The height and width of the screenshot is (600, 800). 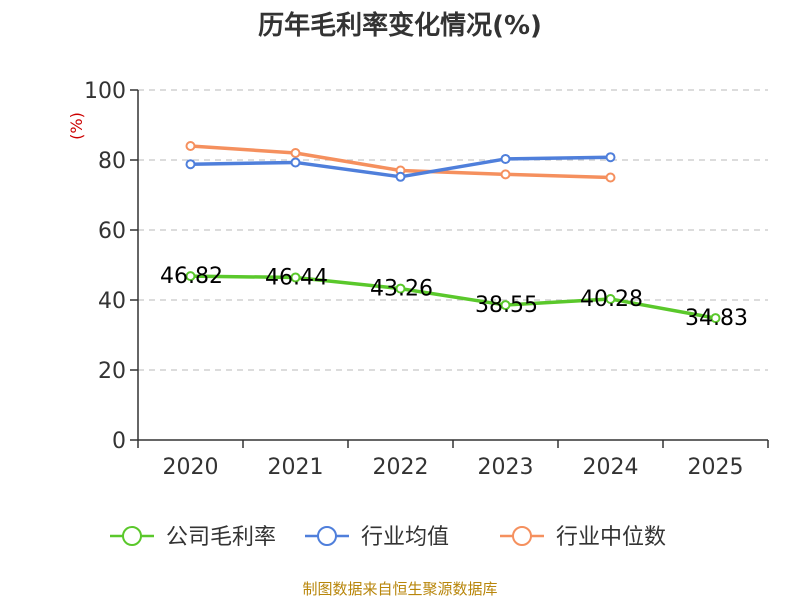 I want to click on y-tick-label: 20, so click(x=112, y=371).